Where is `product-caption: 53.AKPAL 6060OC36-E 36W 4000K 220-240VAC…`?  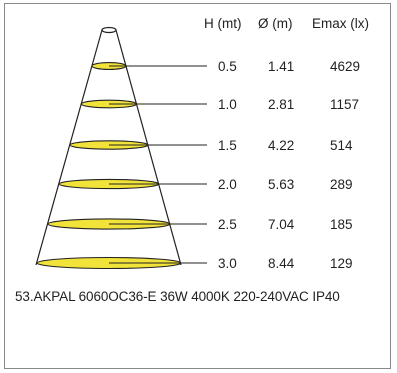 product-caption: 53.AKPAL 6060OC36-E 36W 4000K 220-240VAC… is located at coordinates (177, 296).